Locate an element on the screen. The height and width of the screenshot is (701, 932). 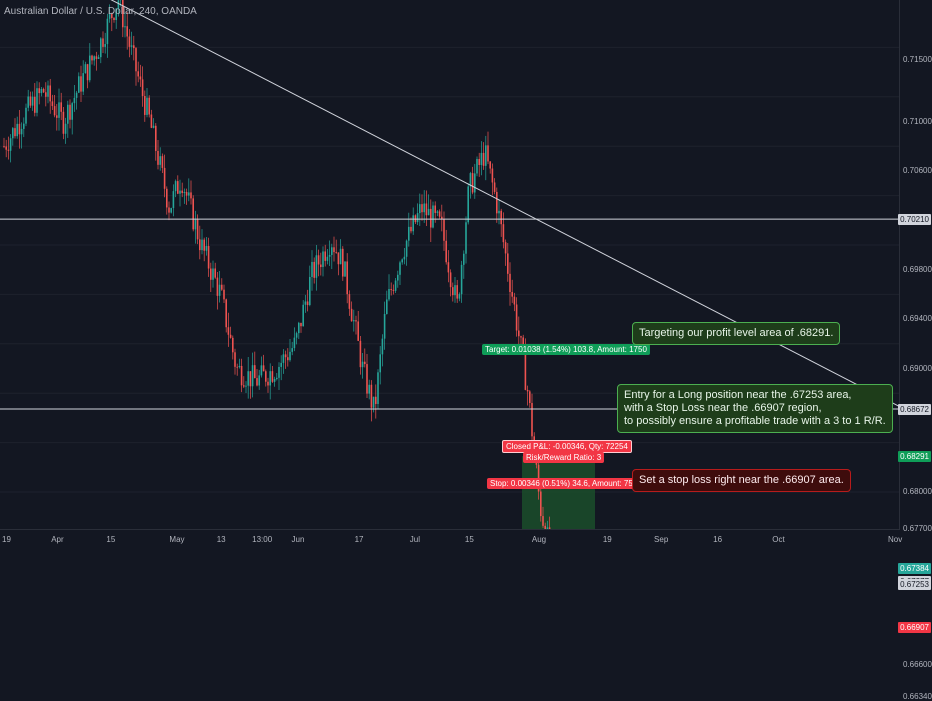
stop-label: Stop: 0.00346 (0.51%) 34.6, Amount: 750 is located at coordinates (563, 483).